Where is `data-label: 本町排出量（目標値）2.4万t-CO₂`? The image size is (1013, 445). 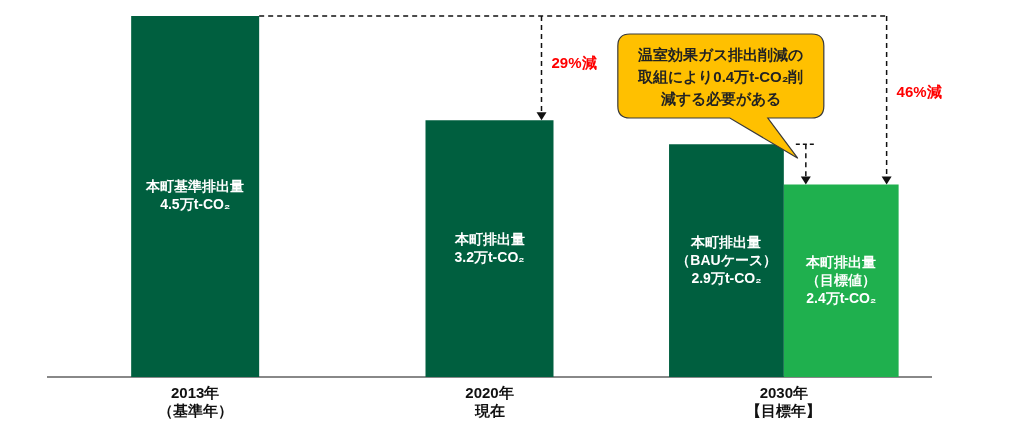
data-label: 本町排出量（目標値）2.4万t-CO₂ is located at coordinates (841, 279).